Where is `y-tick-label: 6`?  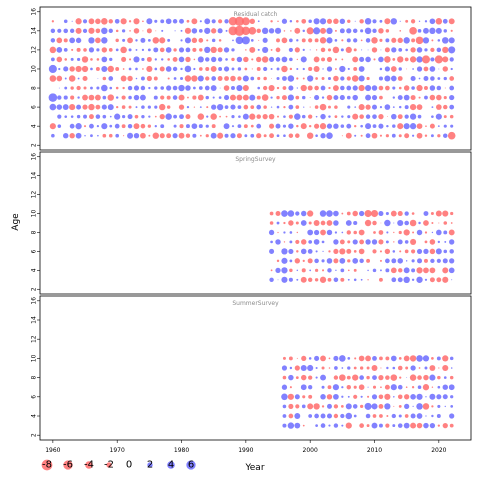 y-tick-label: 6 is located at coordinates (34, 397).